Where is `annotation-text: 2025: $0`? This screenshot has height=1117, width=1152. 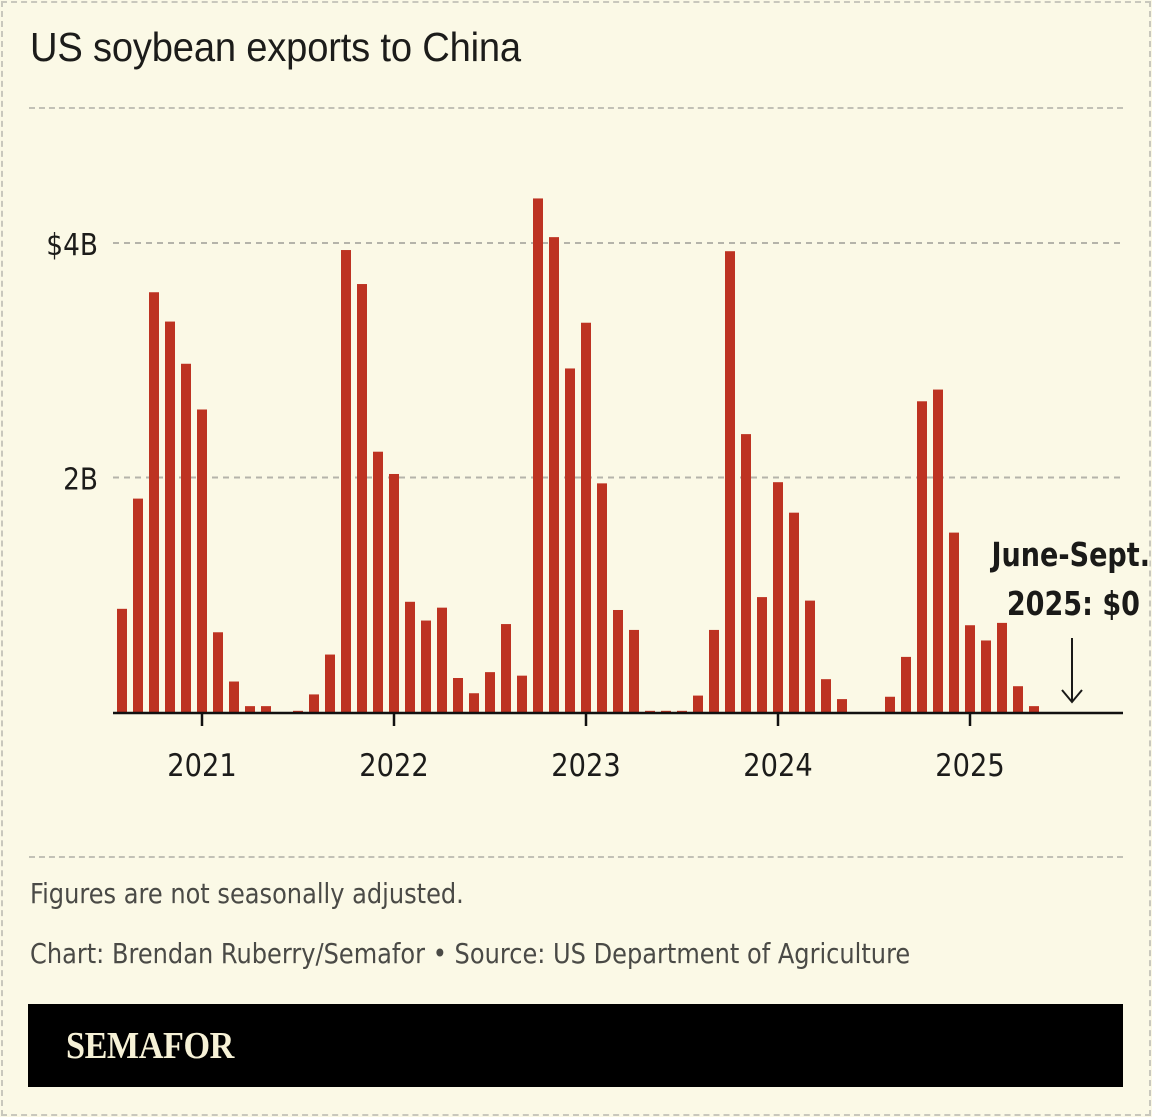
annotation-text: 2025: $0 is located at coordinates (1073, 604).